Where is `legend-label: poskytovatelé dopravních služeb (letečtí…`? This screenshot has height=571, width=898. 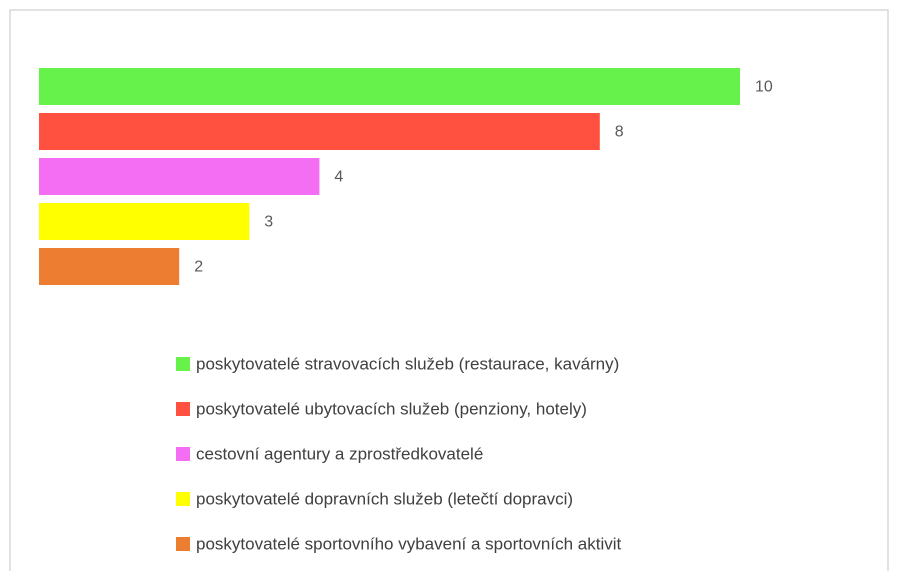
legend-label: poskytovatelé dopravních služeb (letečtí… is located at coordinates (384, 498).